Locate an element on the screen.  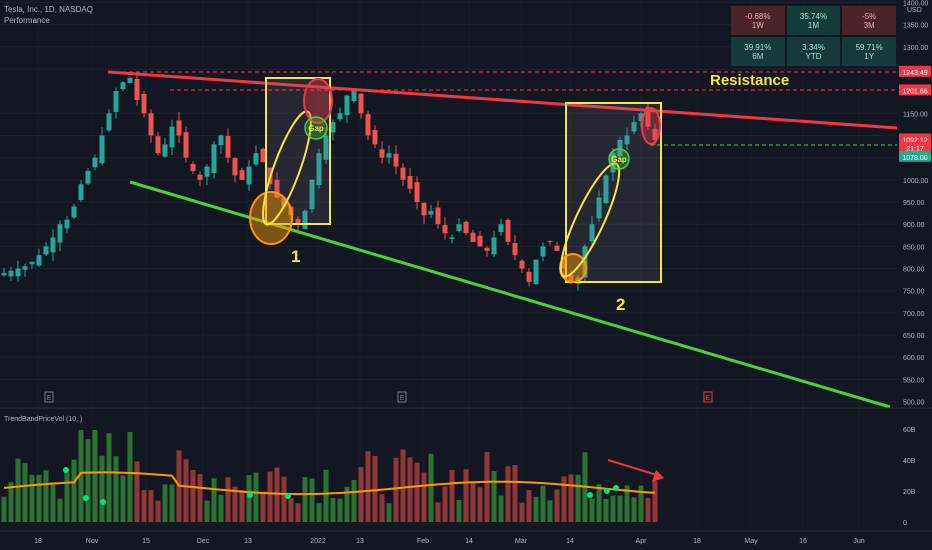
indicator-title: Performance is located at coordinates (27, 20).